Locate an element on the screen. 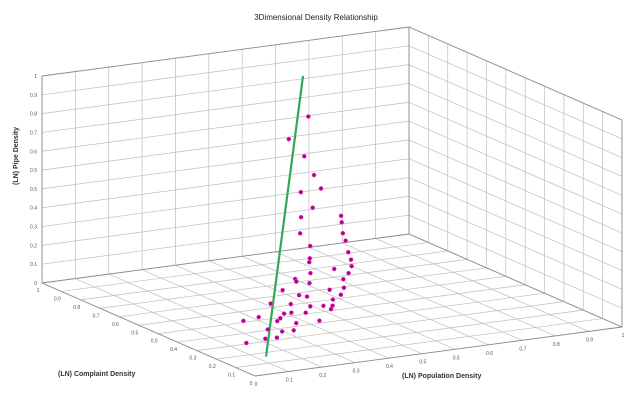 The image size is (633, 409). x-tick-label: 0 is located at coordinates (251, 384).